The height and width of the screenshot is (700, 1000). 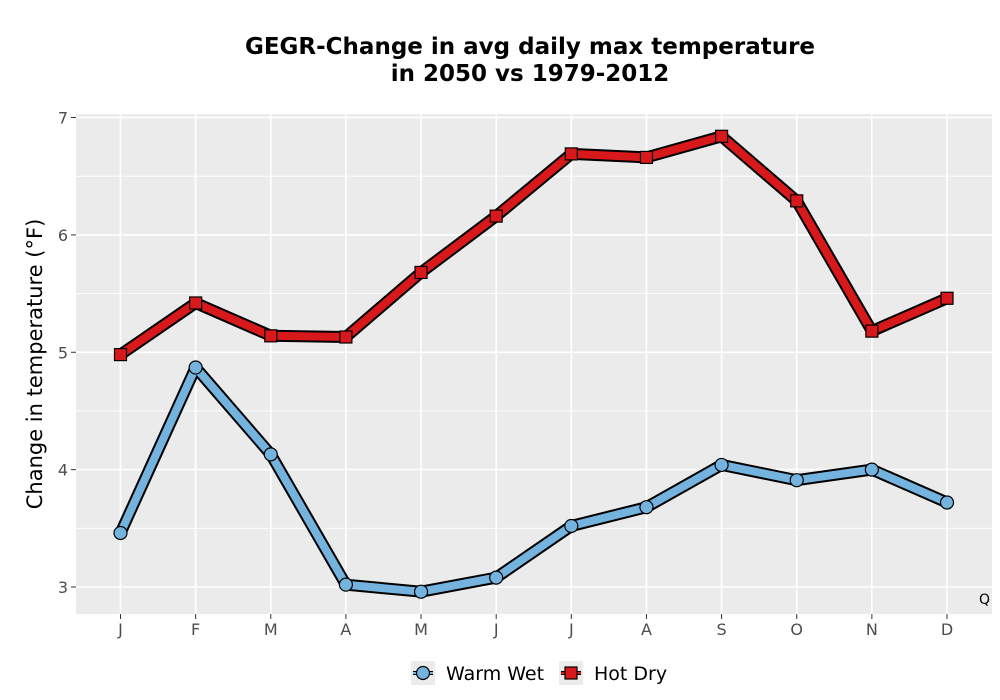 What do you see at coordinates (63, 587) in the screenshot?
I see `y-tick-label: 3` at bounding box center [63, 587].